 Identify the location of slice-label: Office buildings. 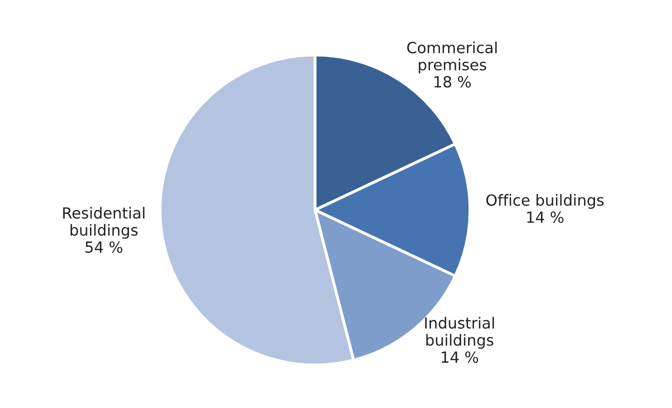
(545, 201).